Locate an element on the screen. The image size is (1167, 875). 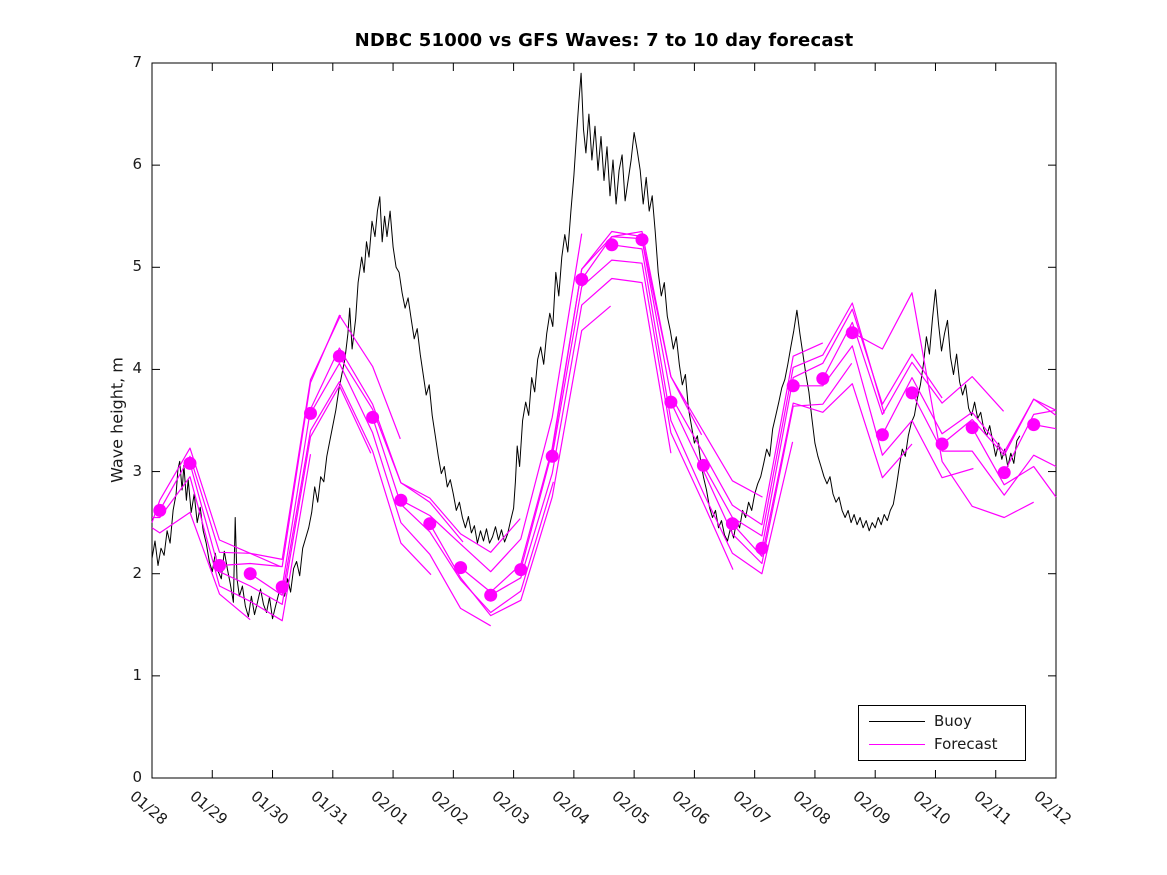
legend: Buoy Forecast is located at coordinates (942, 733).